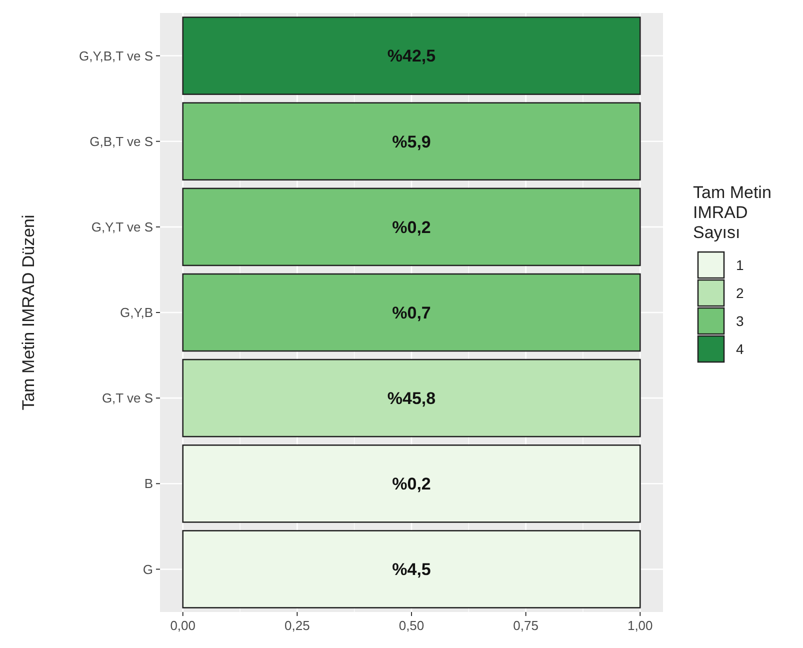  Describe the element at coordinates (411, 570) in the screenshot. I see `annotation: %4,5` at that location.